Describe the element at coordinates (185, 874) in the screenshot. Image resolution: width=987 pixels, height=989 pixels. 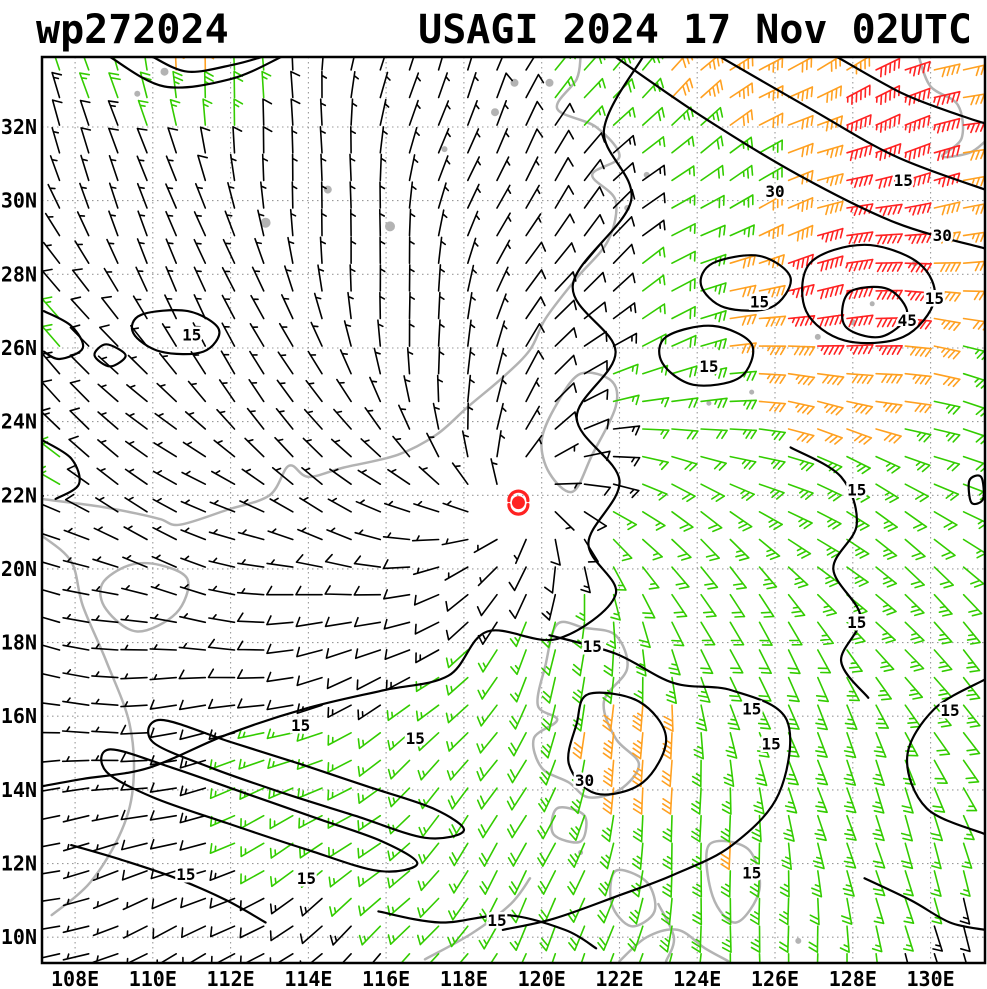
I see `contour-label: 15` at that location.